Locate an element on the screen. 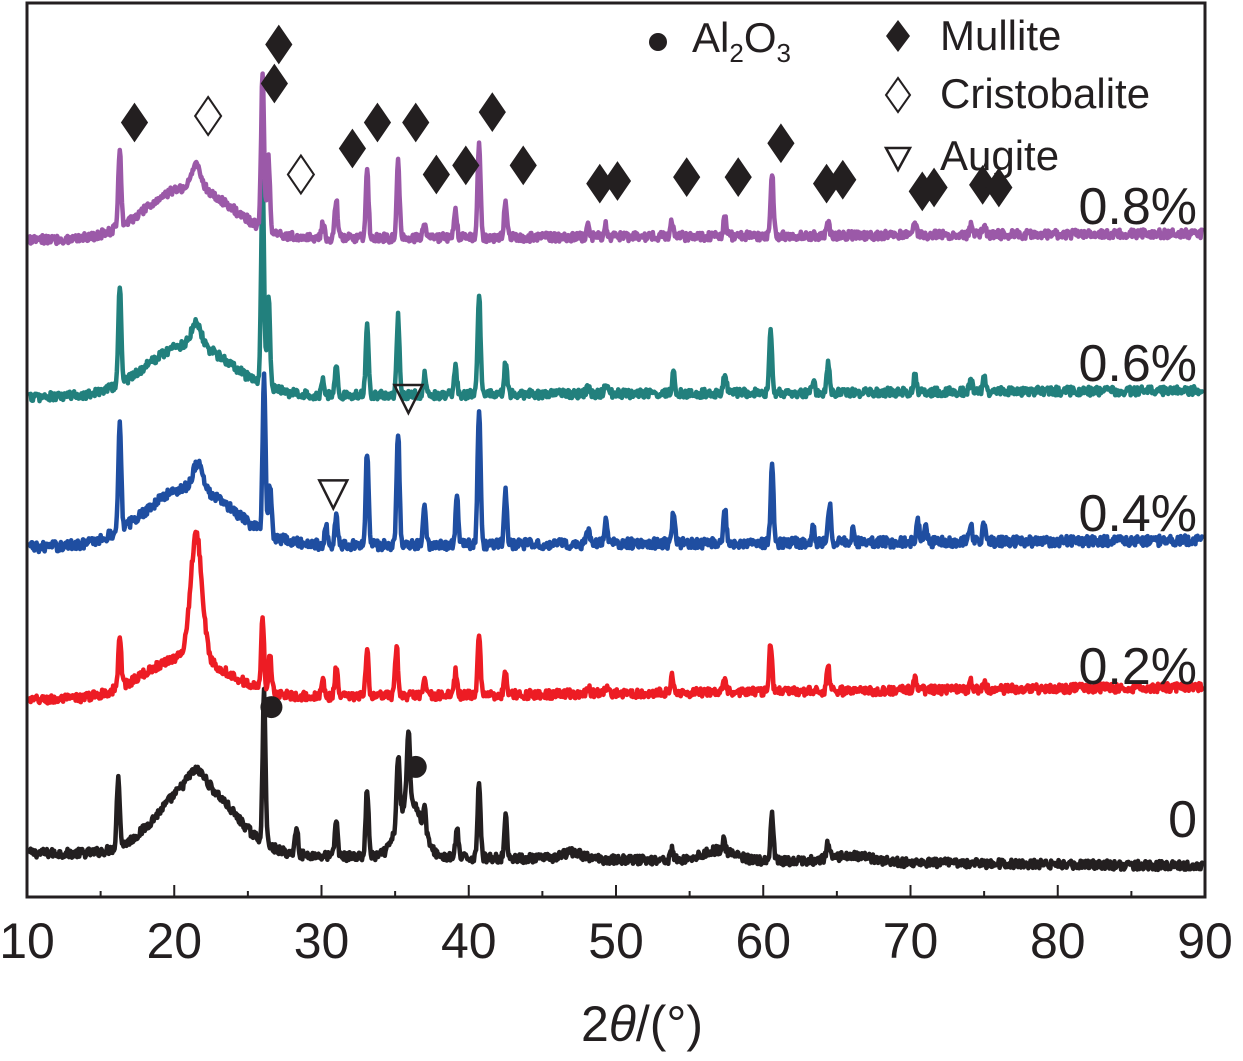 Image resolution: width=1243 pixels, height=1061 pixels. x-tick-label: 20 is located at coordinates (174, 941).